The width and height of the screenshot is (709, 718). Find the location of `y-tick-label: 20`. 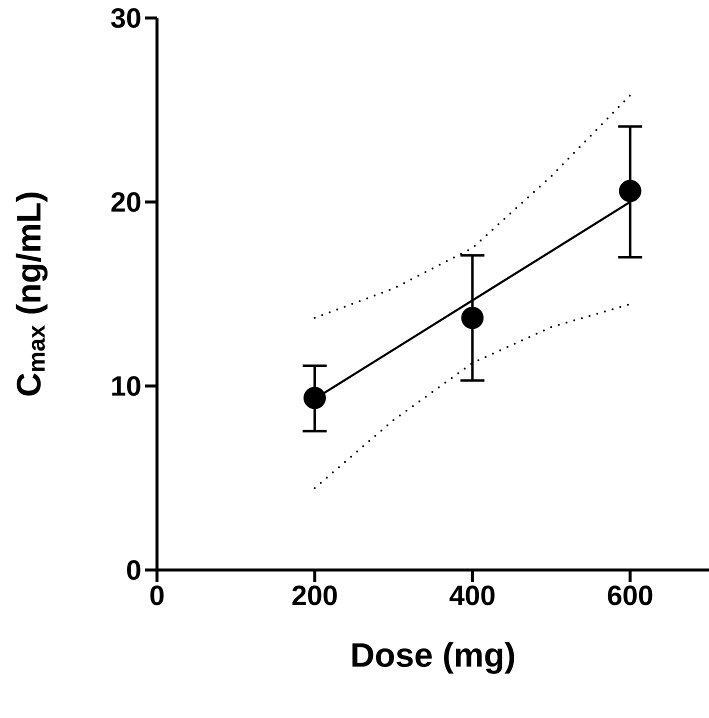

y-tick-label: 20 is located at coordinates (125, 202).